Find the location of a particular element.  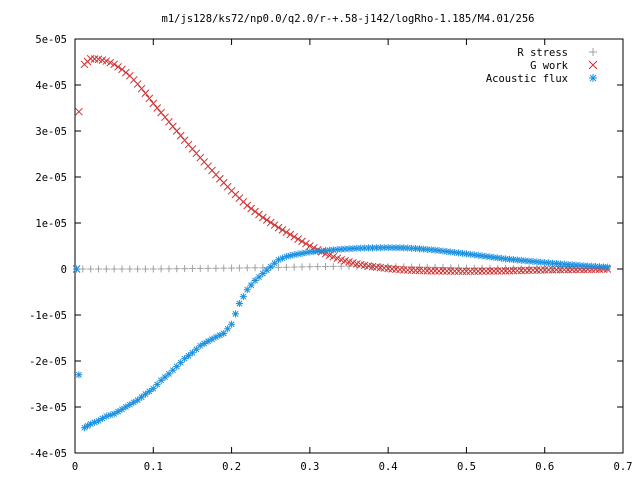

x-tick-label: 0.3 is located at coordinates (309, 467).